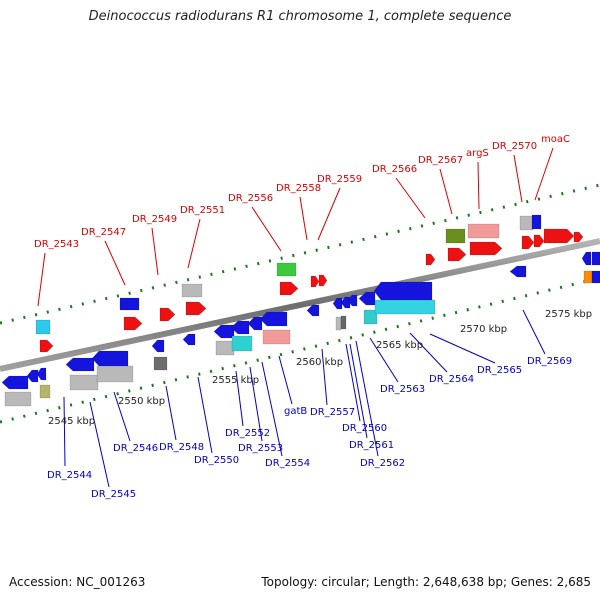 This screenshot has height=600, width=600. What do you see at coordinates (287, 463) in the screenshot?
I see `gene-label: DR_2554` at bounding box center [287, 463].